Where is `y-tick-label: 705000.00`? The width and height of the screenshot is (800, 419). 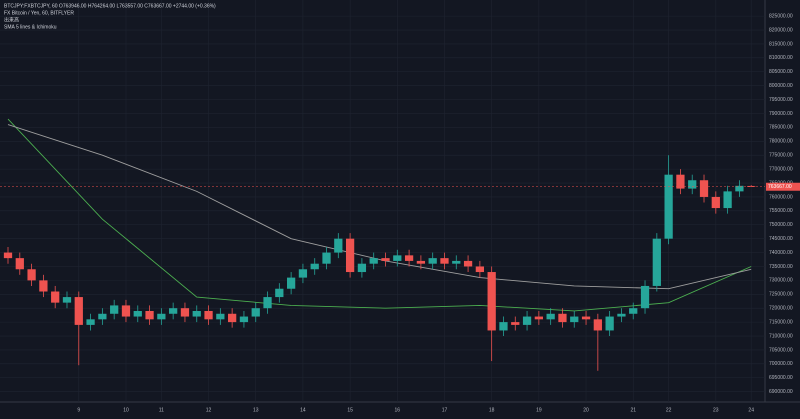
y-tick-label: 705000.00 is located at coordinates (781, 350).